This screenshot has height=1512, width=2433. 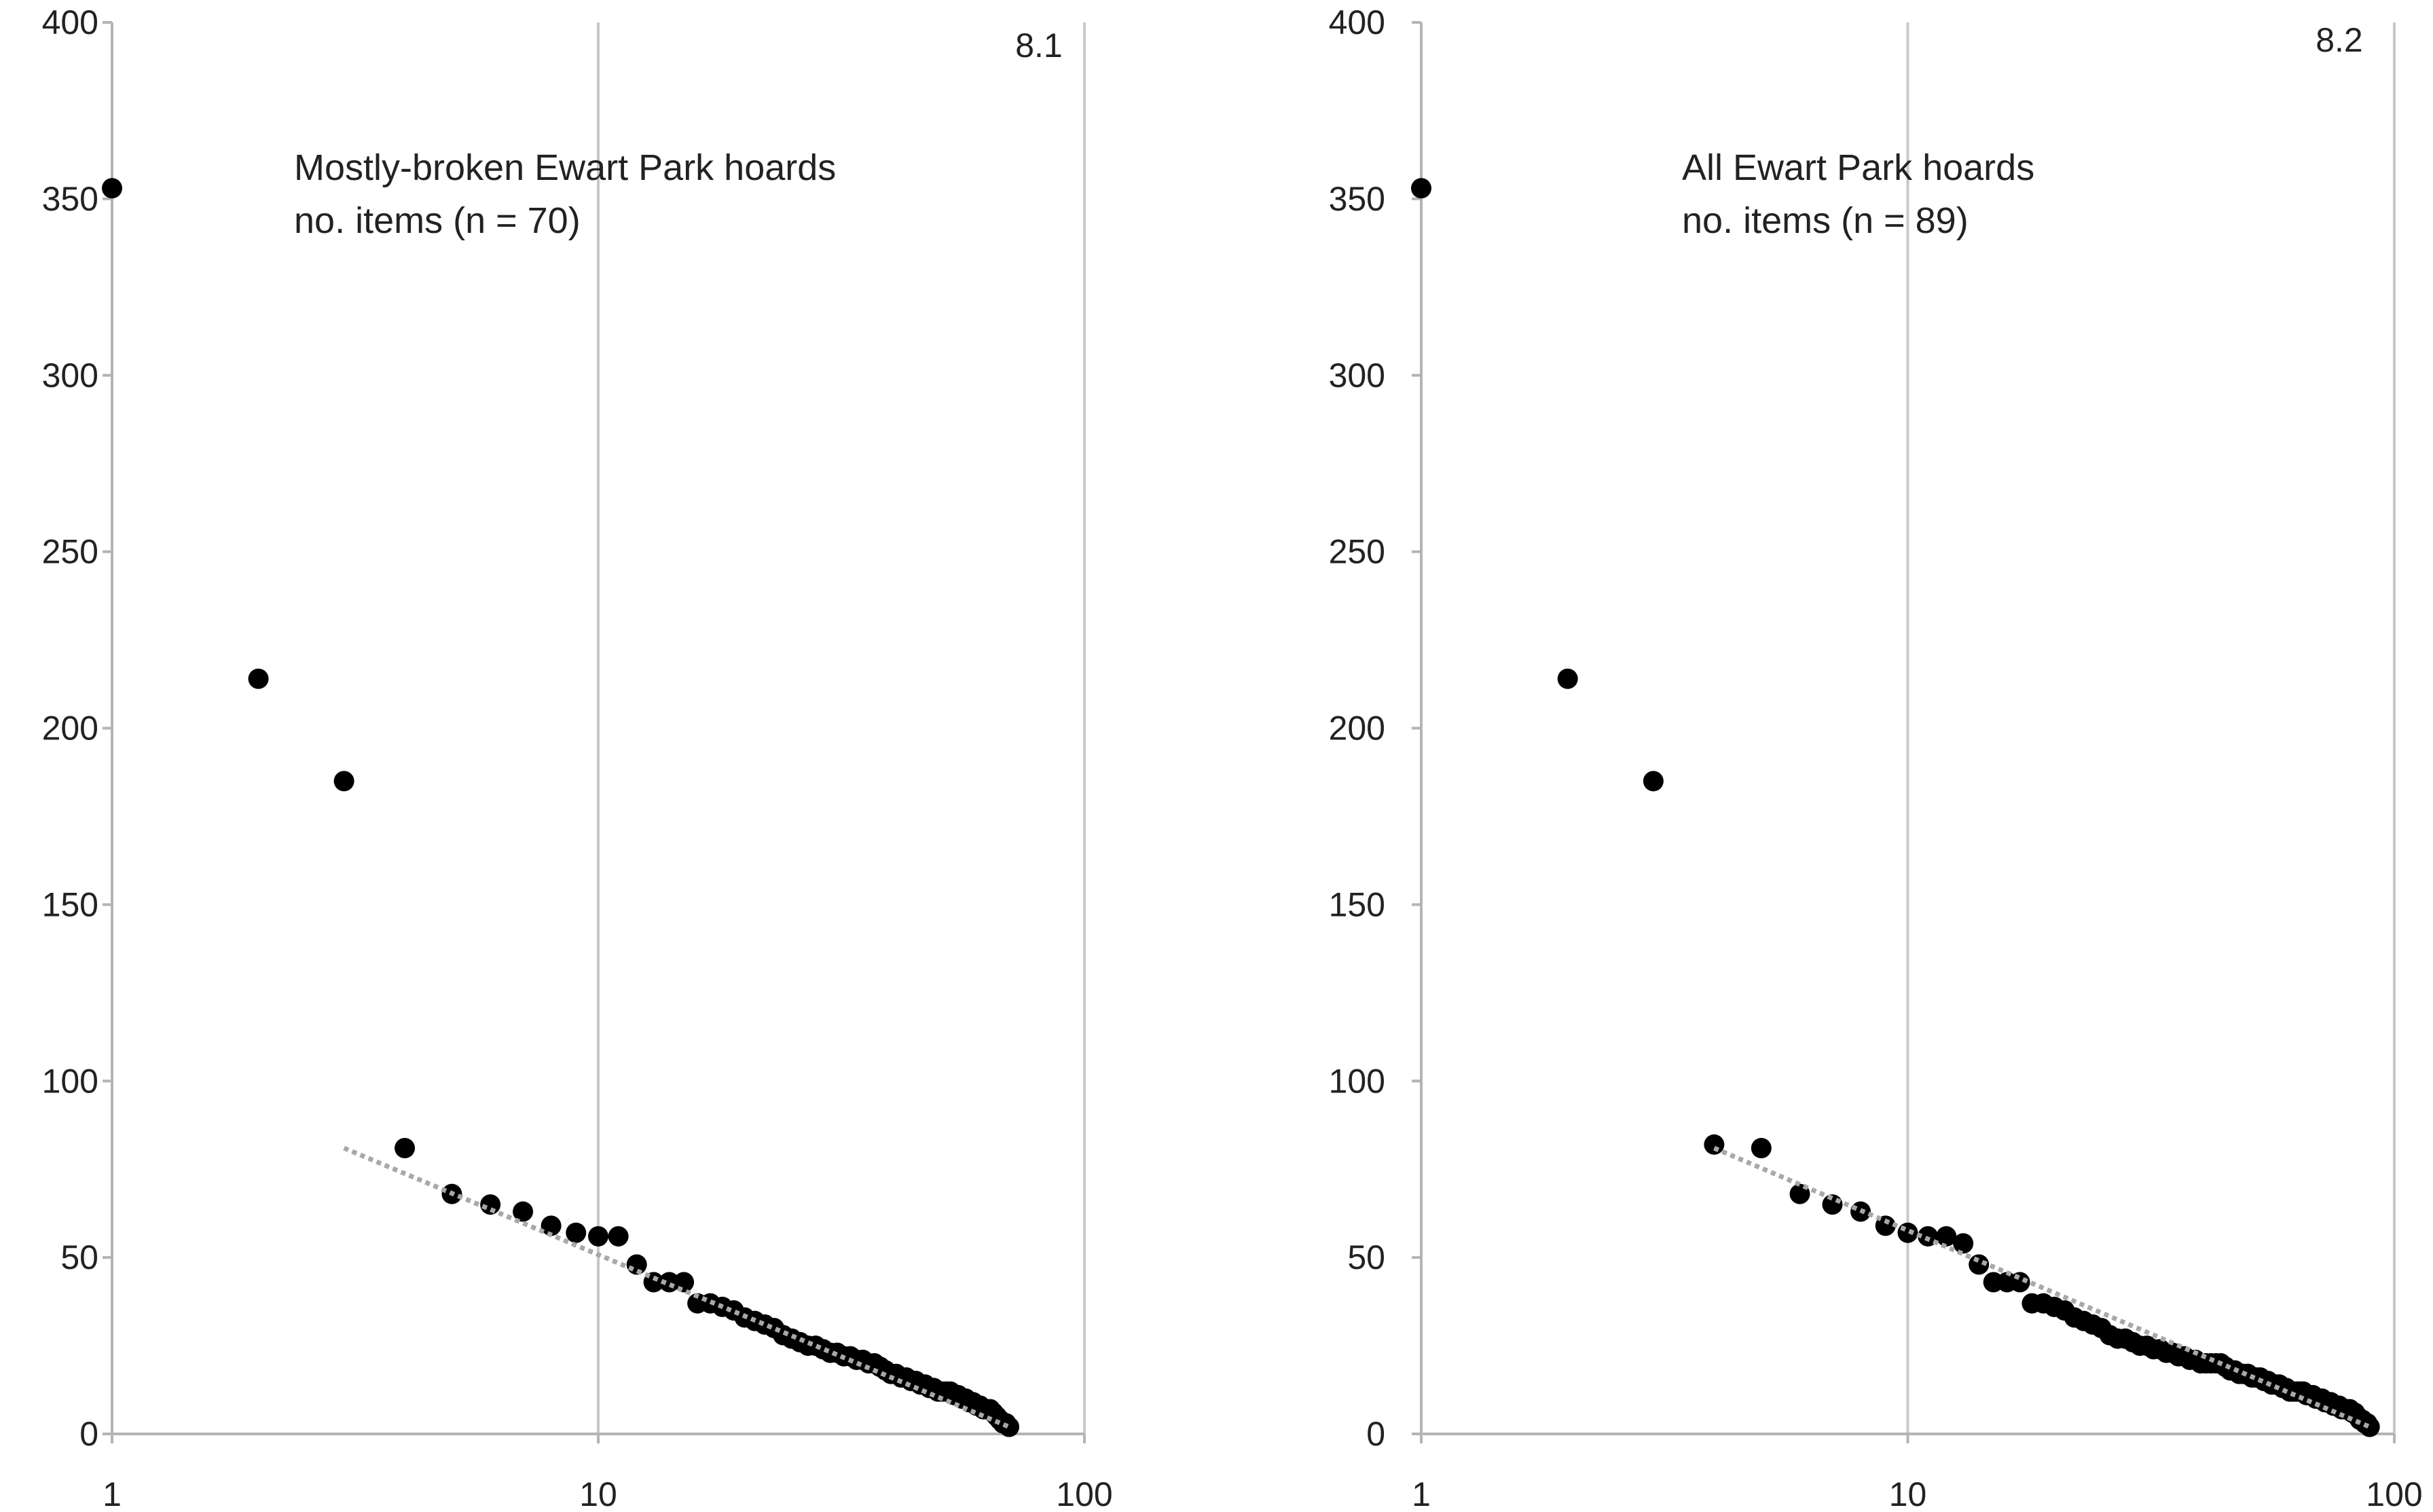 I want to click on panel-label: 8.2, so click(x=2339, y=40).